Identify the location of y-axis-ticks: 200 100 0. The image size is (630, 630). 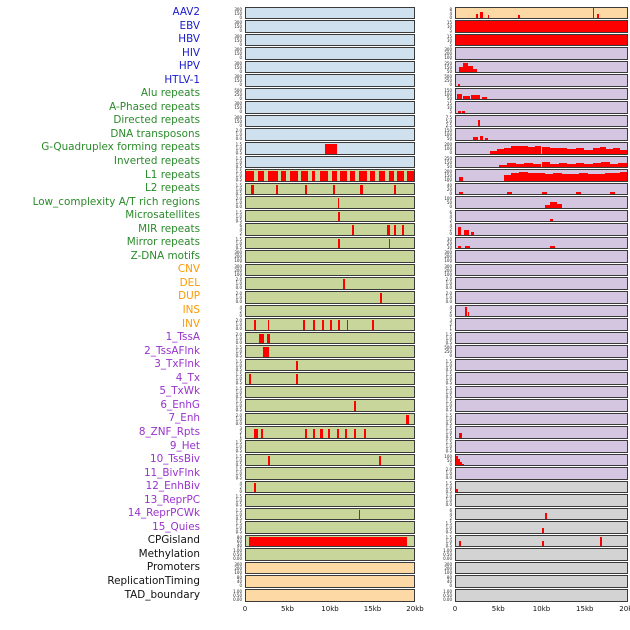
(435, 148).